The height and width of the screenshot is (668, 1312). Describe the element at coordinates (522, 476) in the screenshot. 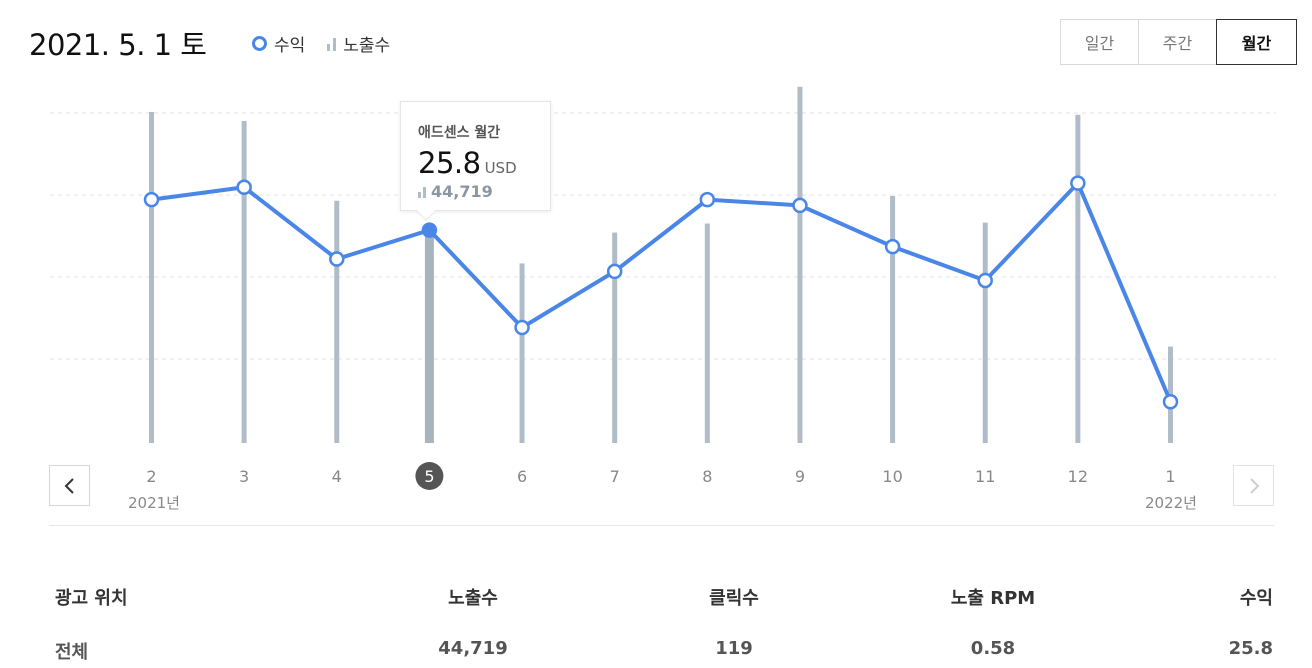

I see `x-tick-label: 6` at that location.